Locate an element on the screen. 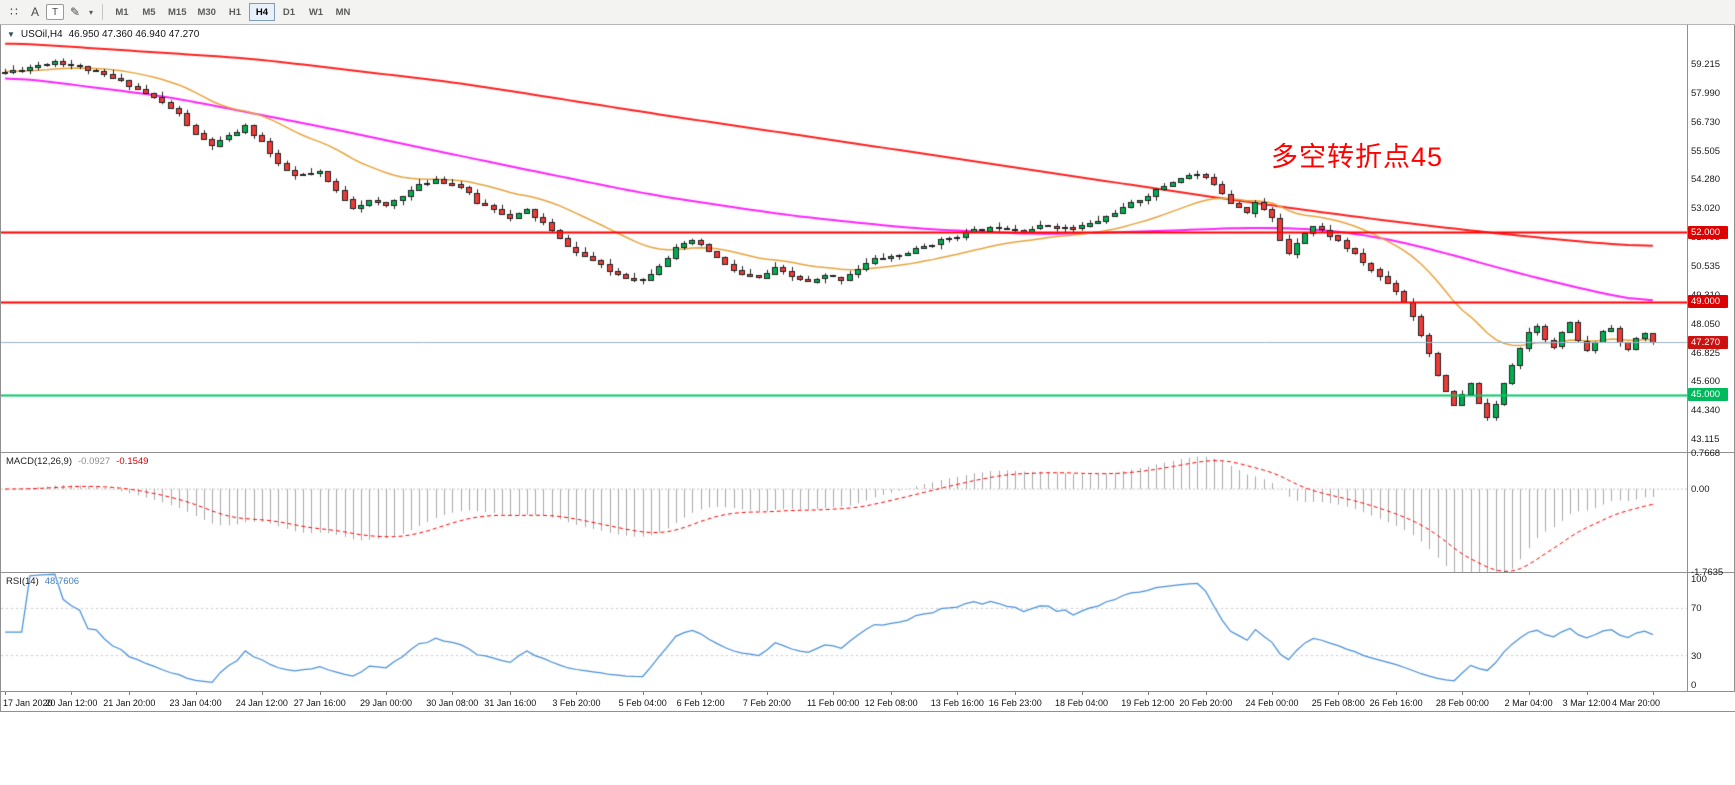  price-tick: 55.505 is located at coordinates (1706, 151).